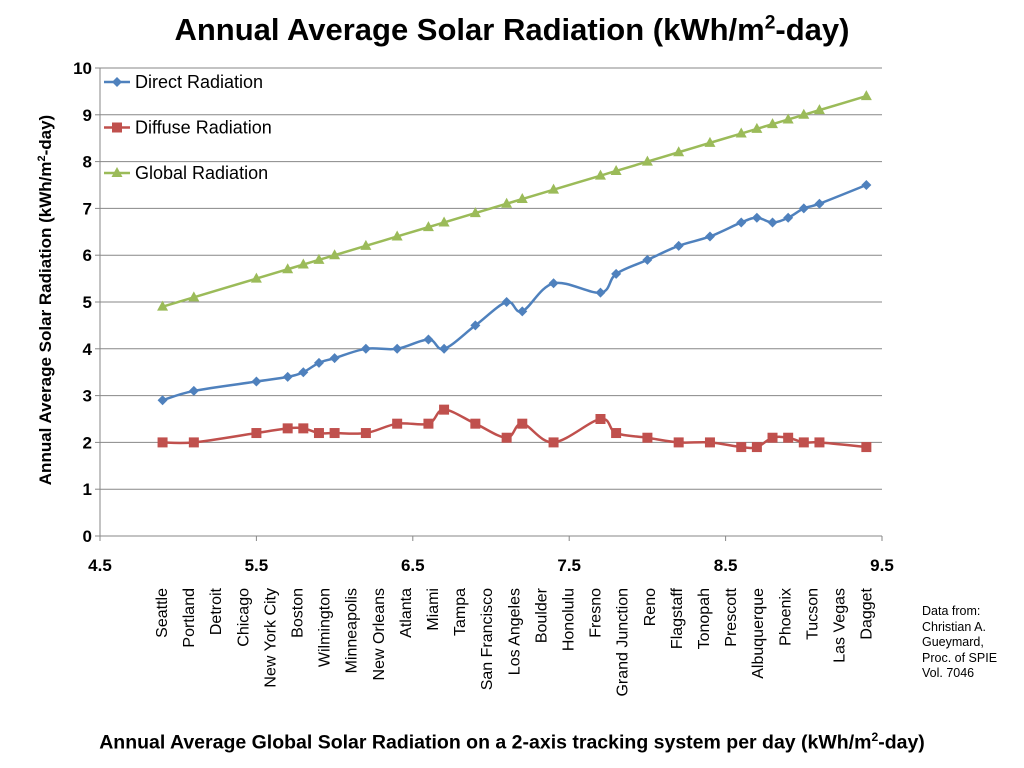  I want to click on legend-label: Diffuse Radiation, so click(203, 128).